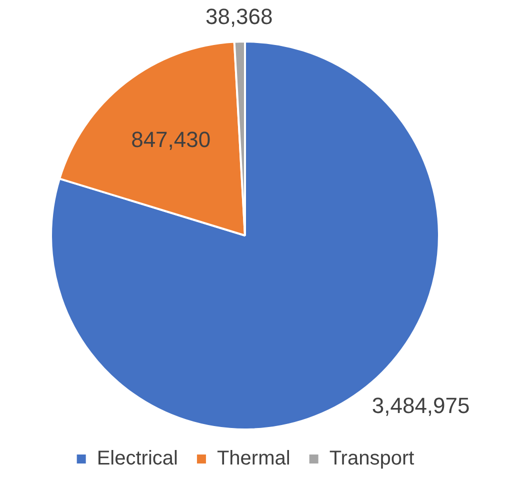 This screenshot has width=520, height=489. Describe the element at coordinates (421, 405) in the screenshot. I see `data-label: 3,484,975` at that location.